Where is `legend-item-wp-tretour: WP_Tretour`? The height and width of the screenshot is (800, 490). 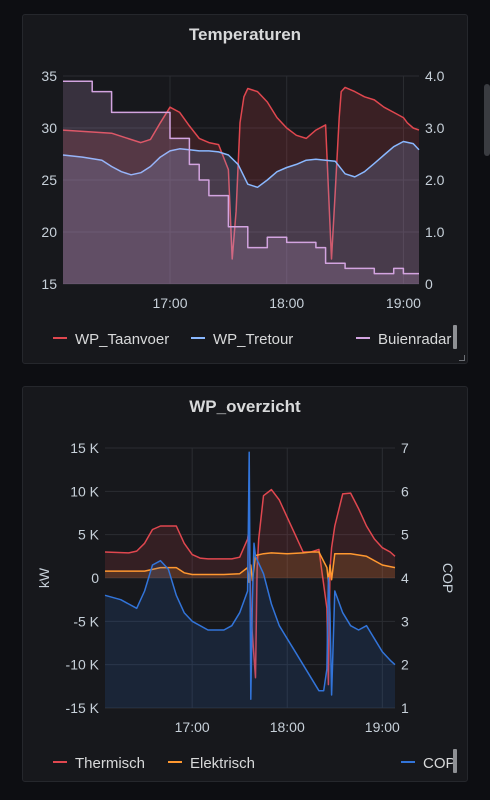 legend-item-wp-tretour: WP_Tretour is located at coordinates (242, 339).